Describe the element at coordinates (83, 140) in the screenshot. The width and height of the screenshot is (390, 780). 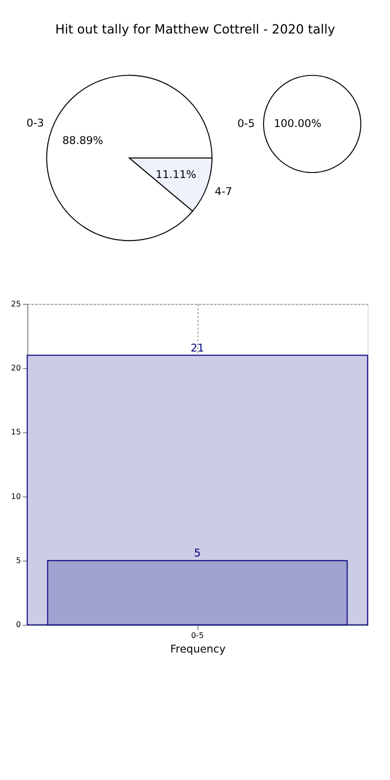
I see `data-label: 88.89%` at that location.